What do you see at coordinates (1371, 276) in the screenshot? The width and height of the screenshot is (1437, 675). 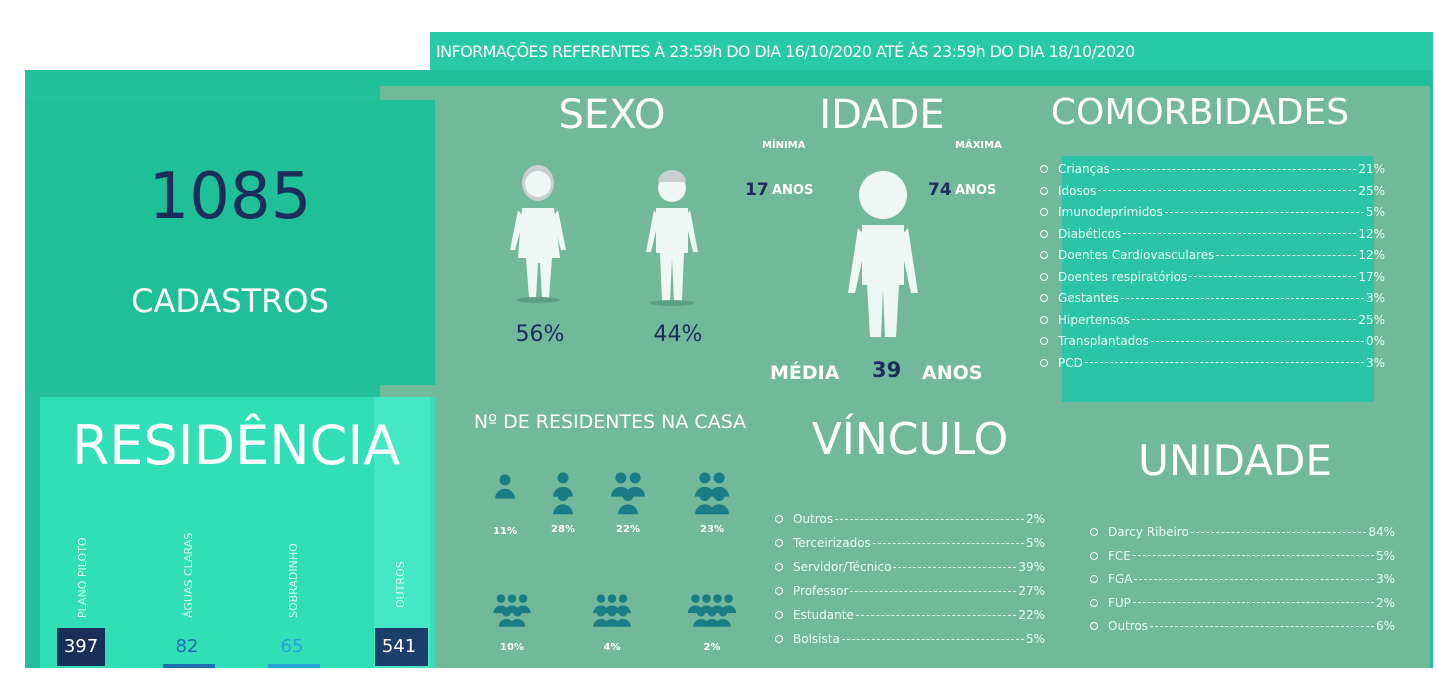 I see `item-value: 17%` at bounding box center [1371, 276].